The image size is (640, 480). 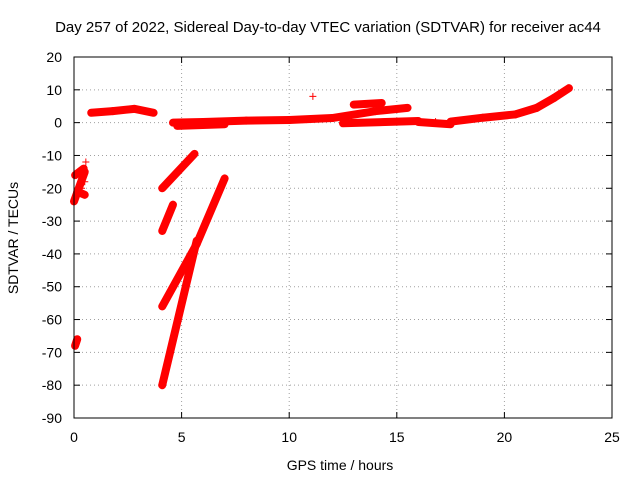 What do you see at coordinates (54, 90) in the screenshot?
I see `y-tick-label: 10` at bounding box center [54, 90].